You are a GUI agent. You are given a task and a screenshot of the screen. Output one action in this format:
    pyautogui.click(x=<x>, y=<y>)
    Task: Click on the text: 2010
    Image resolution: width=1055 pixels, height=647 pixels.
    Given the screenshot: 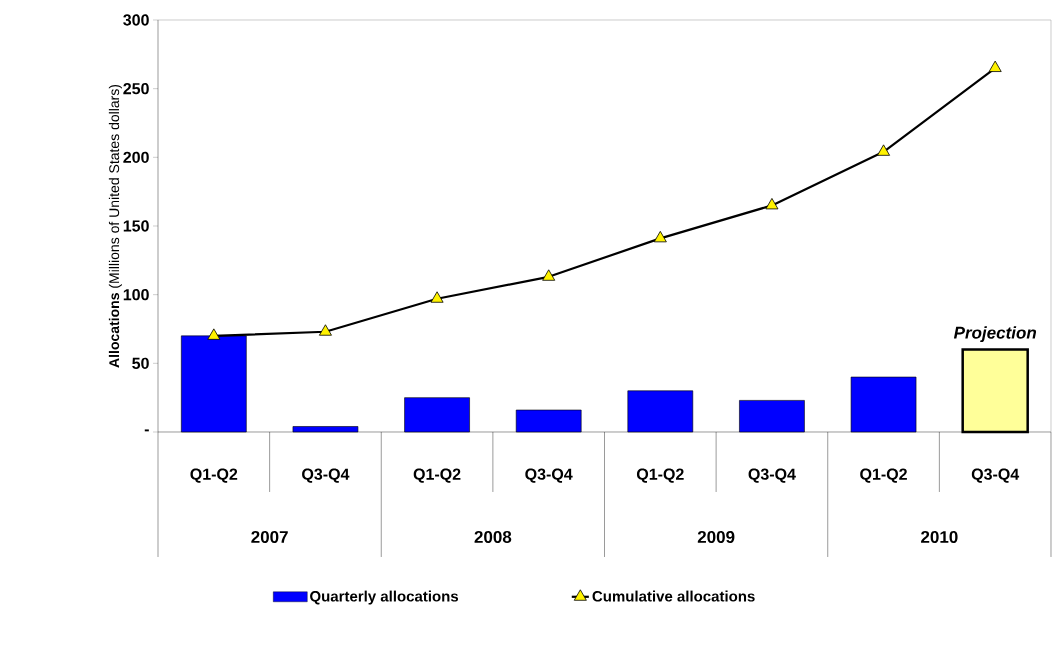 What is the action you would take?
    pyautogui.click(x=939, y=537)
    